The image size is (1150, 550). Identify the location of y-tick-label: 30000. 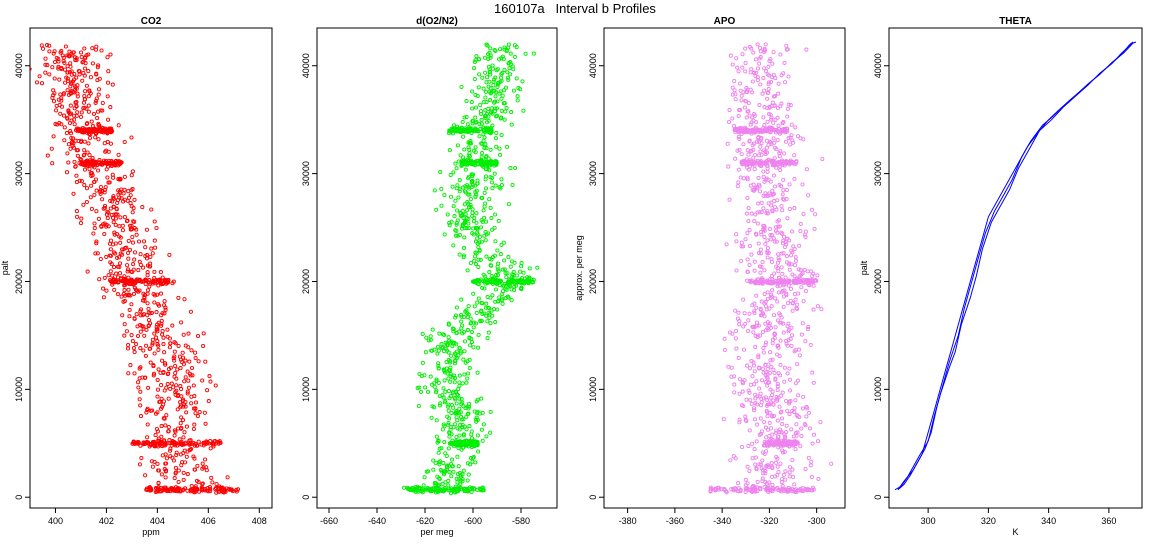
(878, 173).